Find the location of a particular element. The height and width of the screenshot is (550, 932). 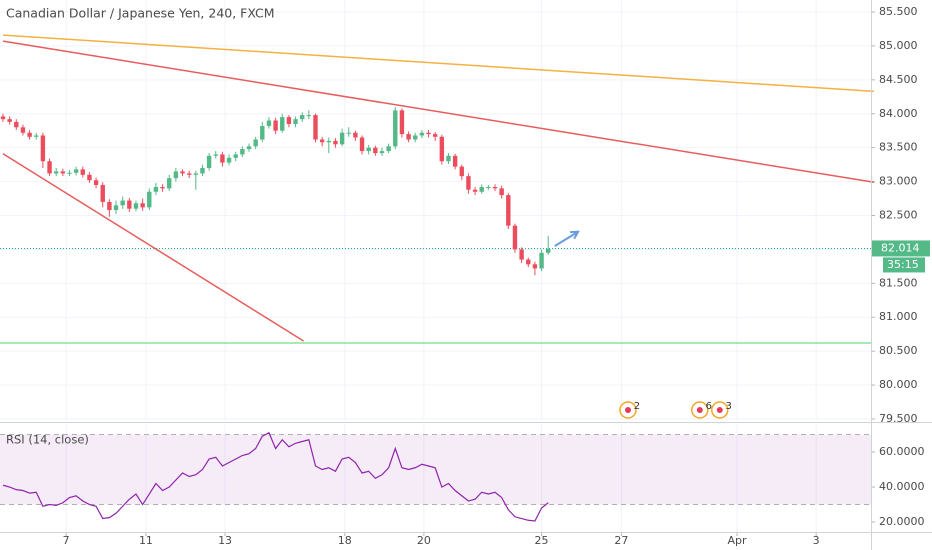

last-price-label: 82.014 is located at coordinates (900, 247).